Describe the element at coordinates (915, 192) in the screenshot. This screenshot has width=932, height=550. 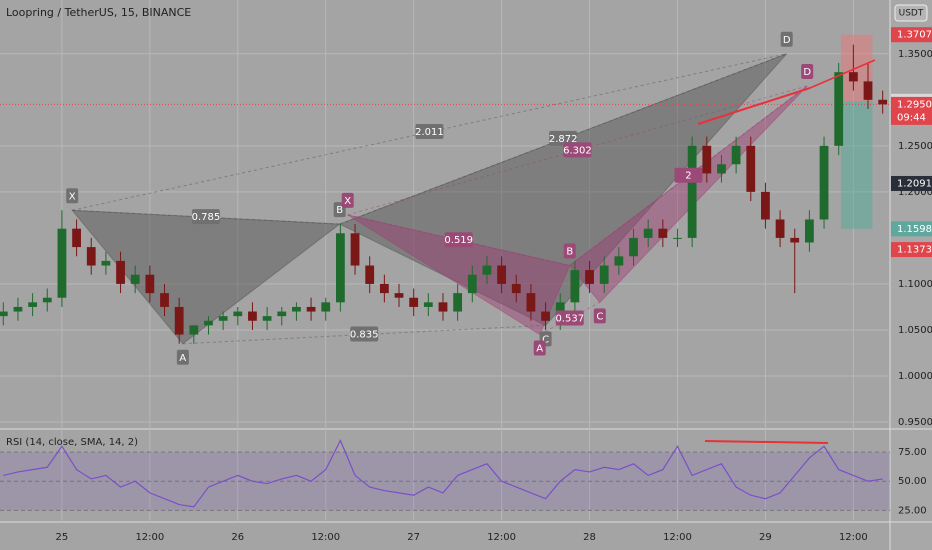
I see `y-tick-label: 1.2000` at that location.